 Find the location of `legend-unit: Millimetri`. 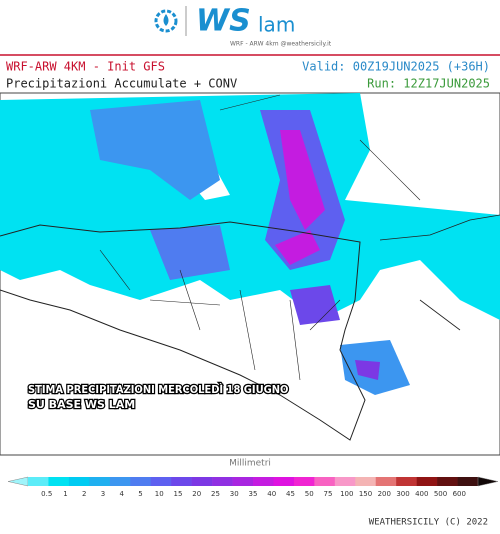

legend-unit: Millimetri is located at coordinates (250, 464).